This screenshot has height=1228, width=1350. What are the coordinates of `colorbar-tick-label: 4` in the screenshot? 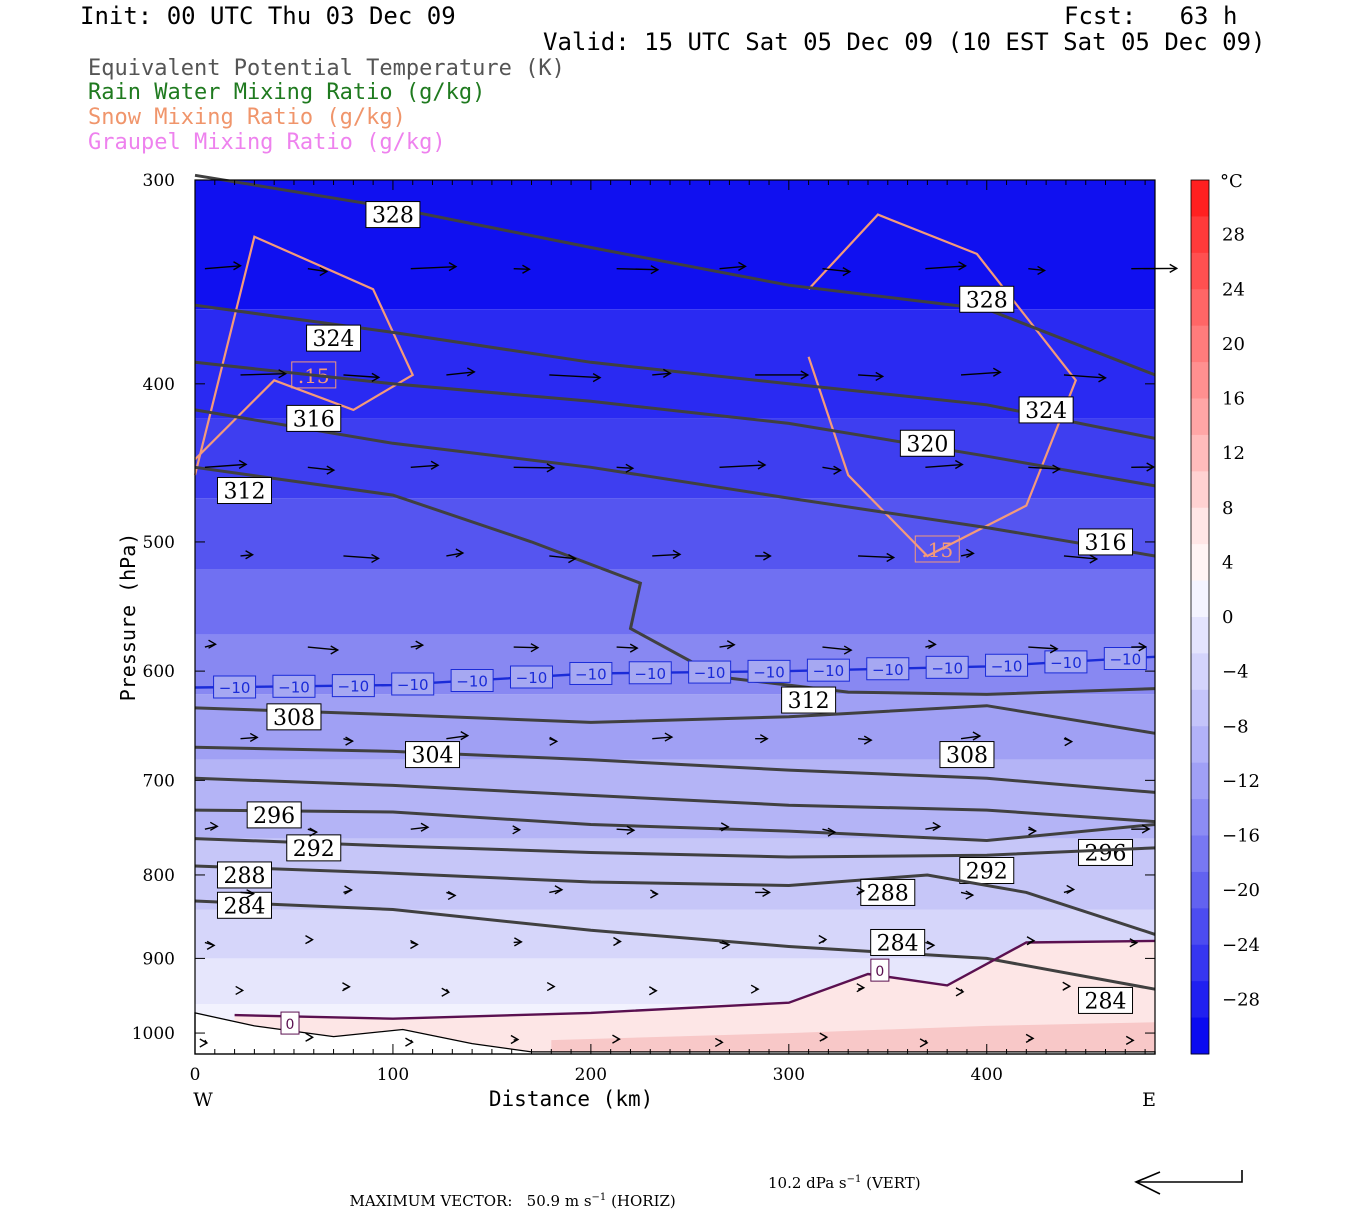 It's located at (1227, 562).